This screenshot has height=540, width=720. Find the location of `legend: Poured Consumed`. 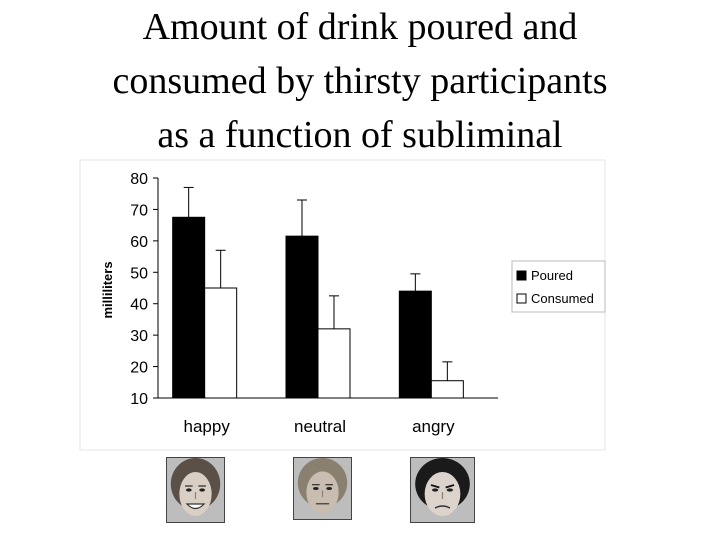

legend: Poured Consumed is located at coordinates (558, 286).